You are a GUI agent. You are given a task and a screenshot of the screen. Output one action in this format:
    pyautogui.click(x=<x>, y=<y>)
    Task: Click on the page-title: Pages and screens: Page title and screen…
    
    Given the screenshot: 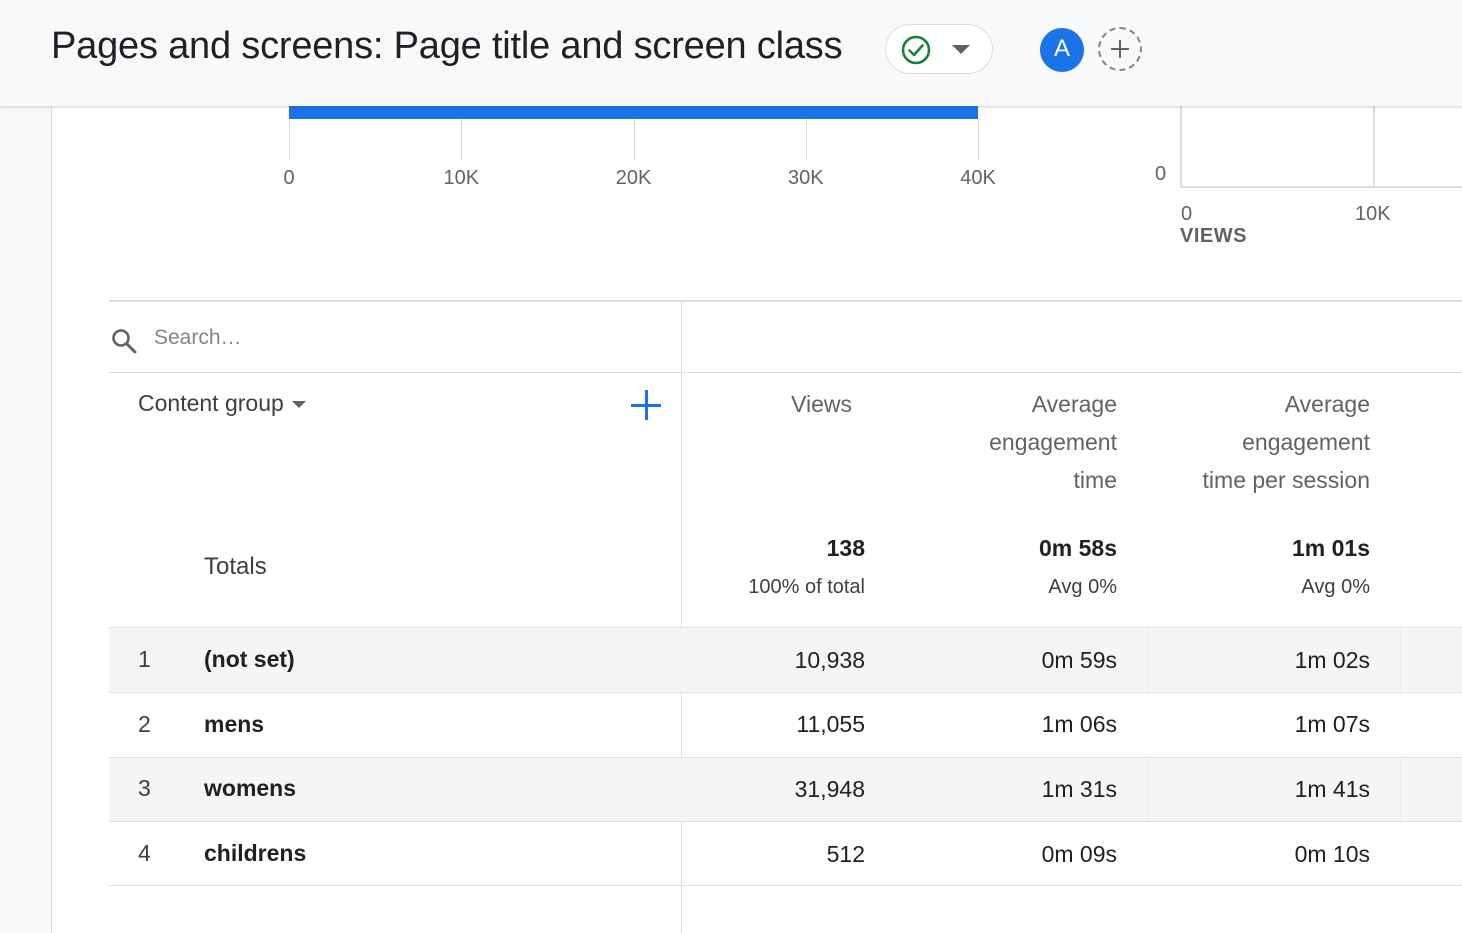 What is the action you would take?
    pyautogui.click(x=447, y=46)
    